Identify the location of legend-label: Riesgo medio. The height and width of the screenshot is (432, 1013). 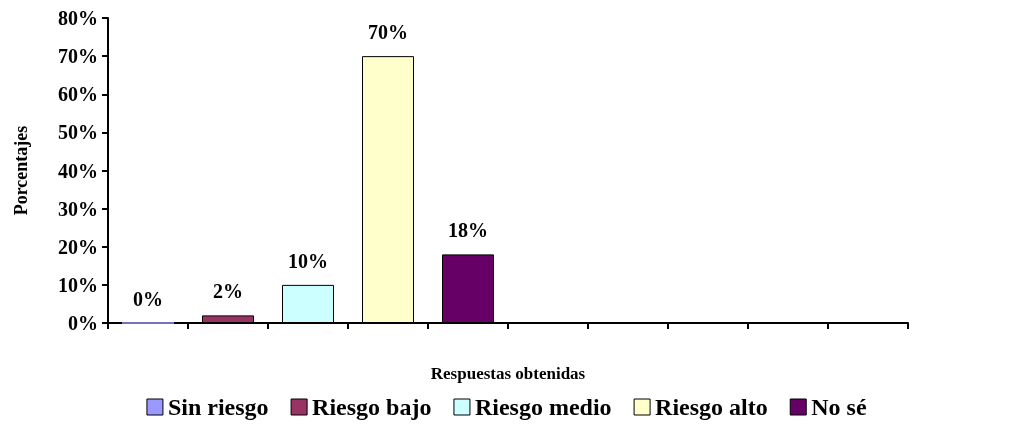
(543, 407).